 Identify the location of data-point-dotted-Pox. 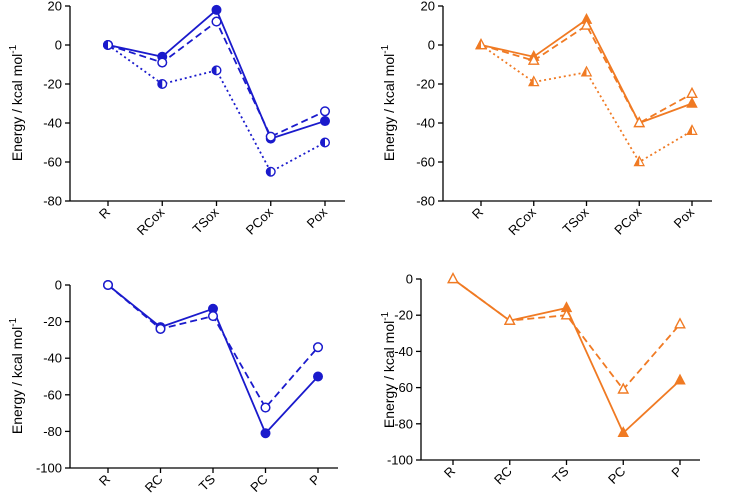
(325, 142).